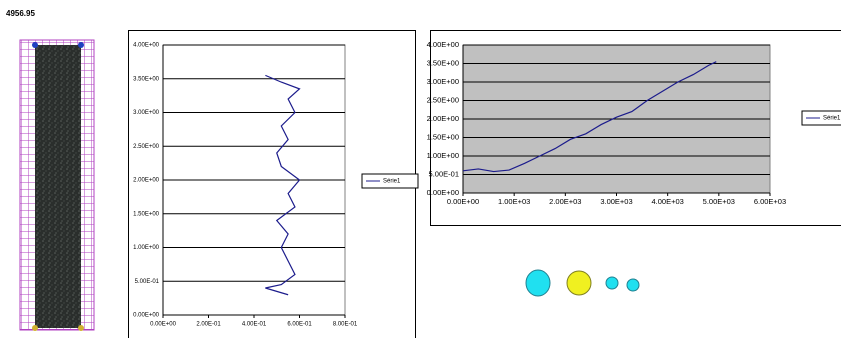  Describe the element at coordinates (565, 201) in the screenshot. I see `x-tick-label: 2.00E+03` at that location.